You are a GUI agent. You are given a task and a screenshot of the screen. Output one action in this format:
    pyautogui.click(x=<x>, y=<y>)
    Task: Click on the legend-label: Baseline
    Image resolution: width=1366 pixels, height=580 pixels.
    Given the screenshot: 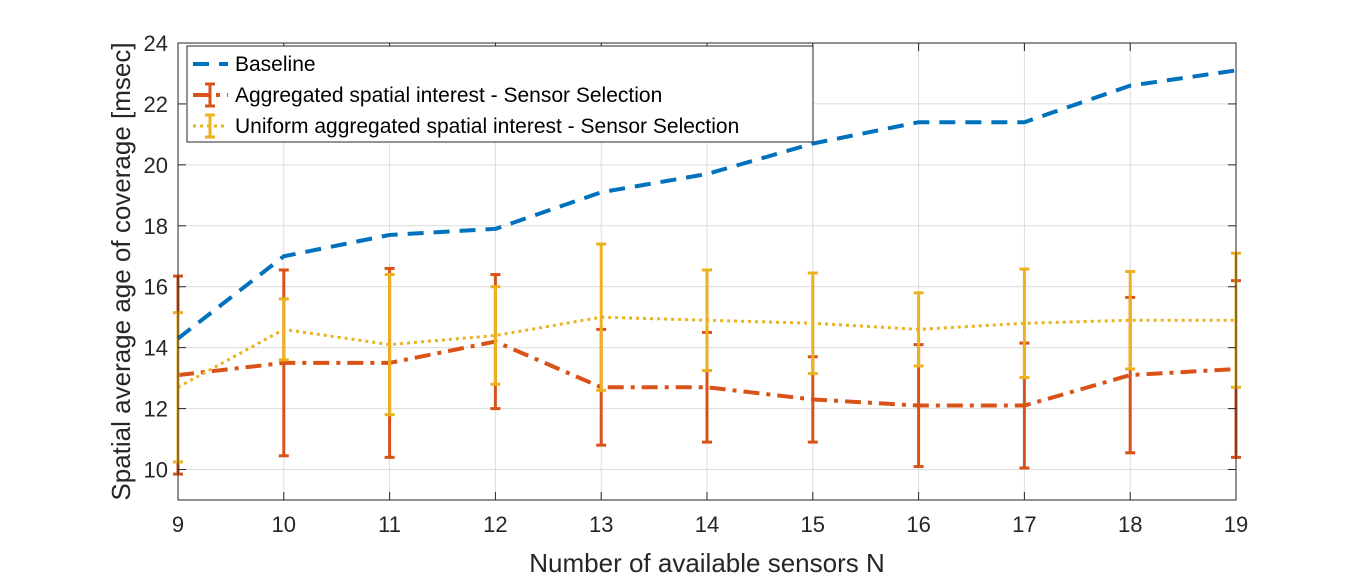 What is the action you would take?
    pyautogui.click(x=275, y=64)
    